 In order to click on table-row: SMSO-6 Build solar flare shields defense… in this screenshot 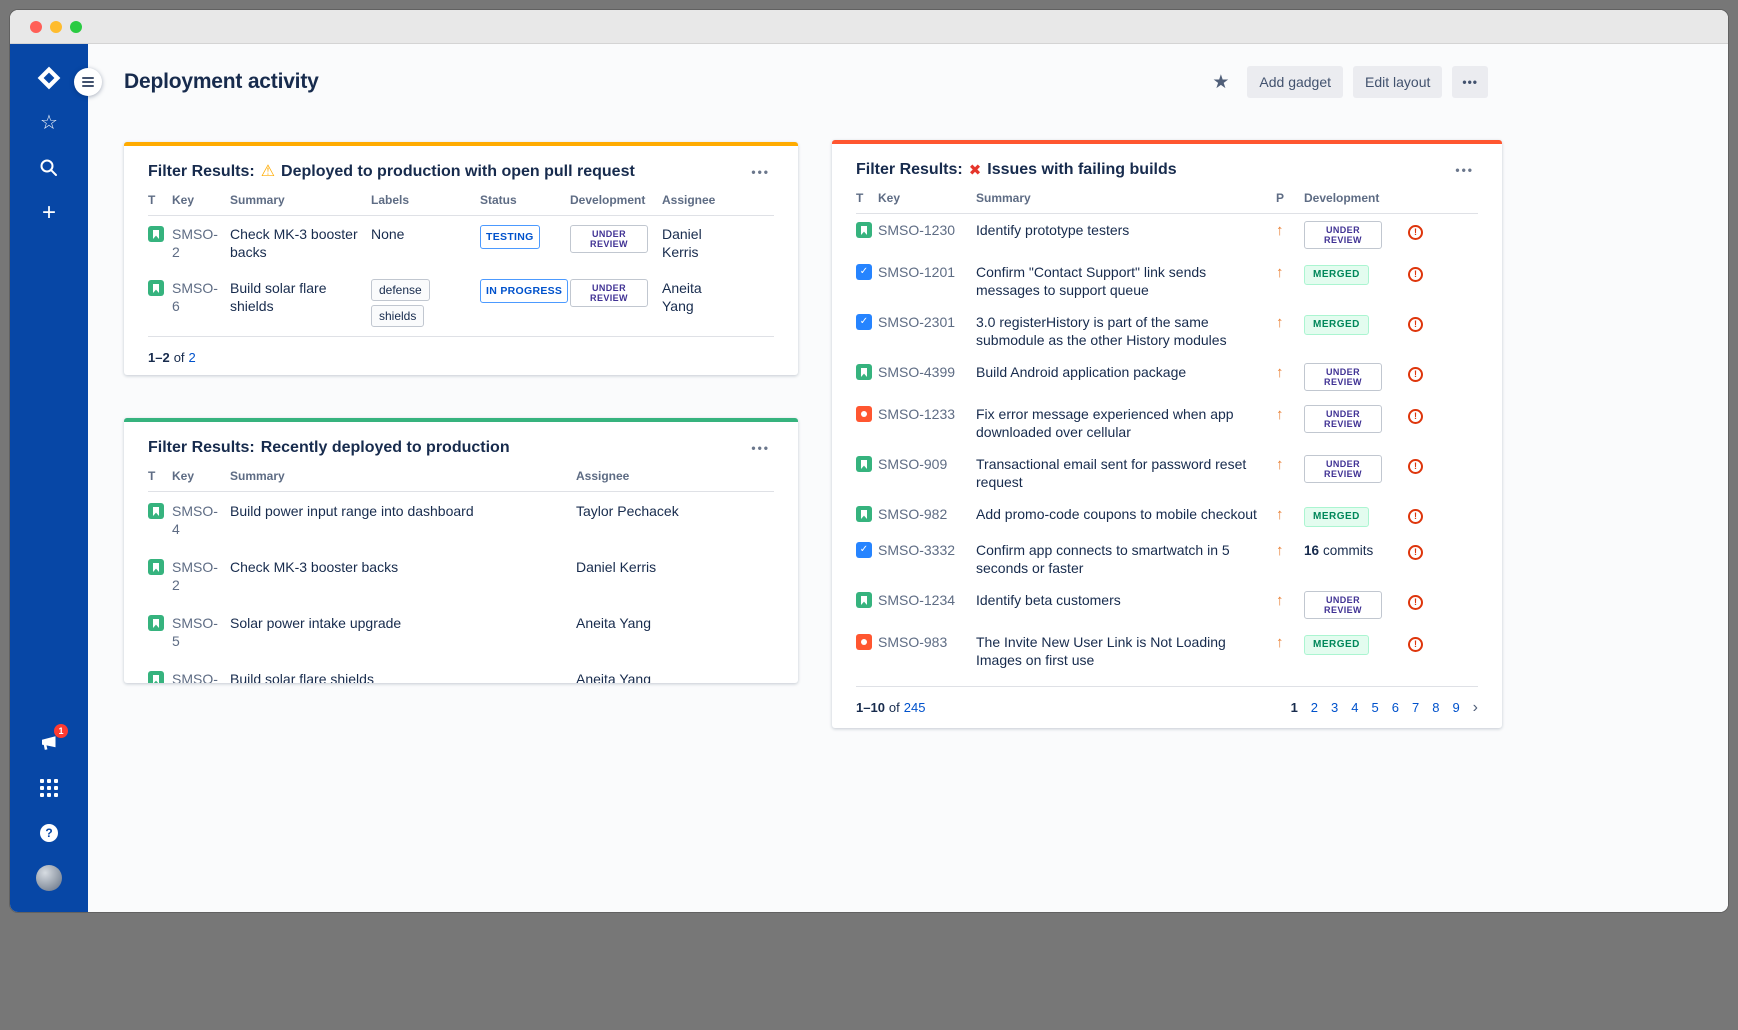, I will do `click(461, 303)`.